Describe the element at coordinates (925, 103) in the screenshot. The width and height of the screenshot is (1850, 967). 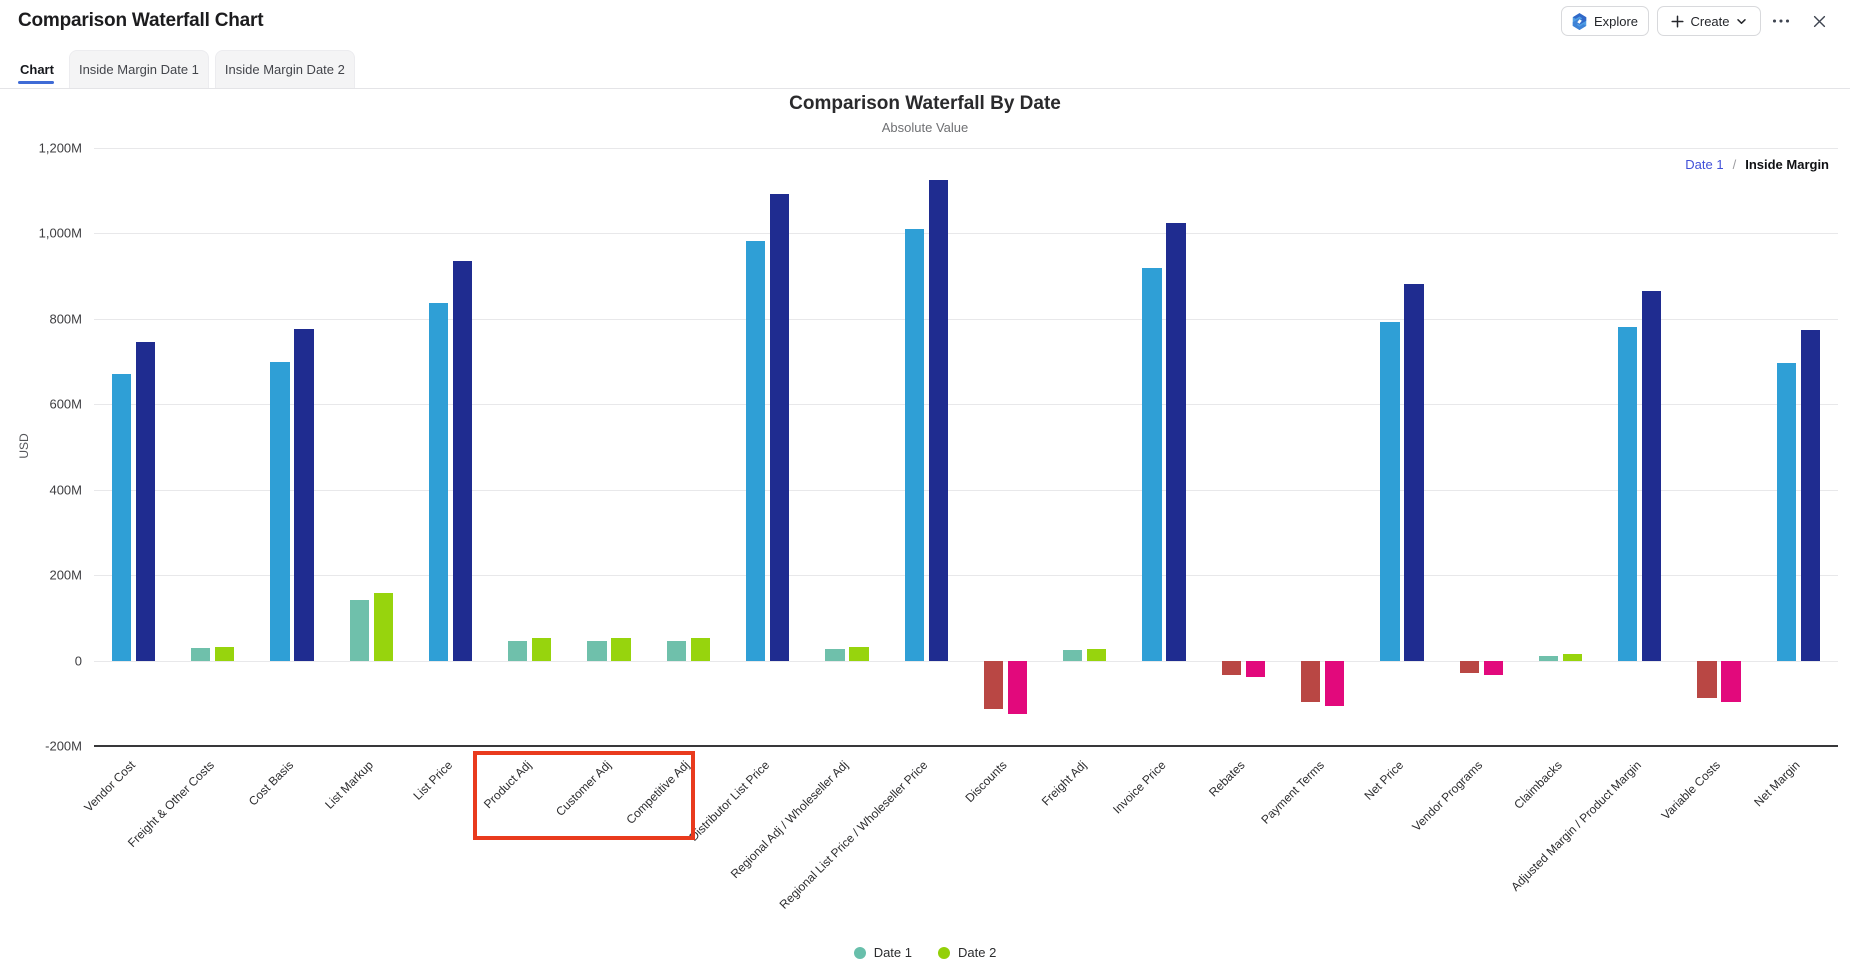
I see `chart-title: Comparison Waterfall By Date` at that location.